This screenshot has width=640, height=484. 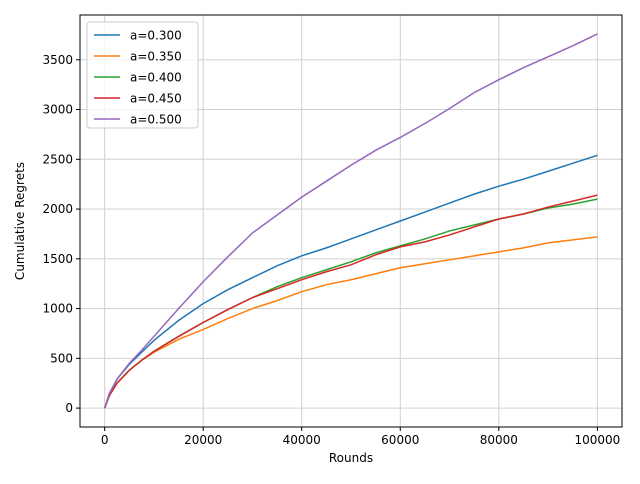 What do you see at coordinates (57, 259) in the screenshot?
I see `y-tick-label: 1500` at bounding box center [57, 259].